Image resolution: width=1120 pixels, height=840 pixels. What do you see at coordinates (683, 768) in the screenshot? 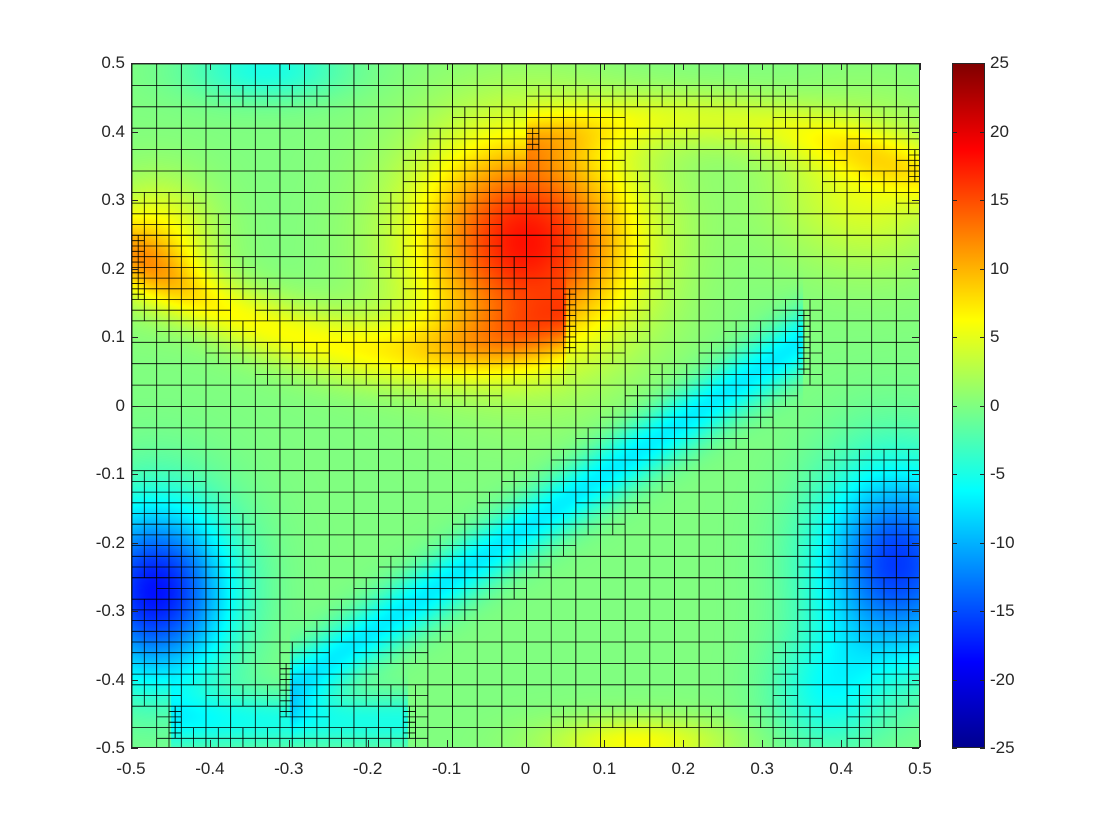
I see `x-tick-label: 0.2` at bounding box center [683, 768].